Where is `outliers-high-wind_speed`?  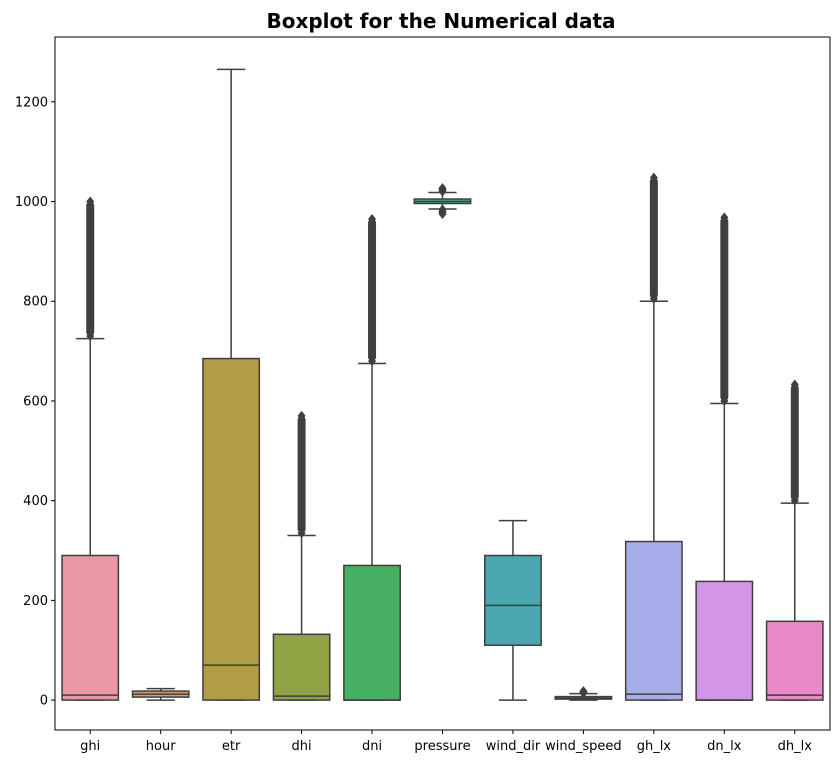
outliers-high-wind_speed is located at coordinates (583, 692).